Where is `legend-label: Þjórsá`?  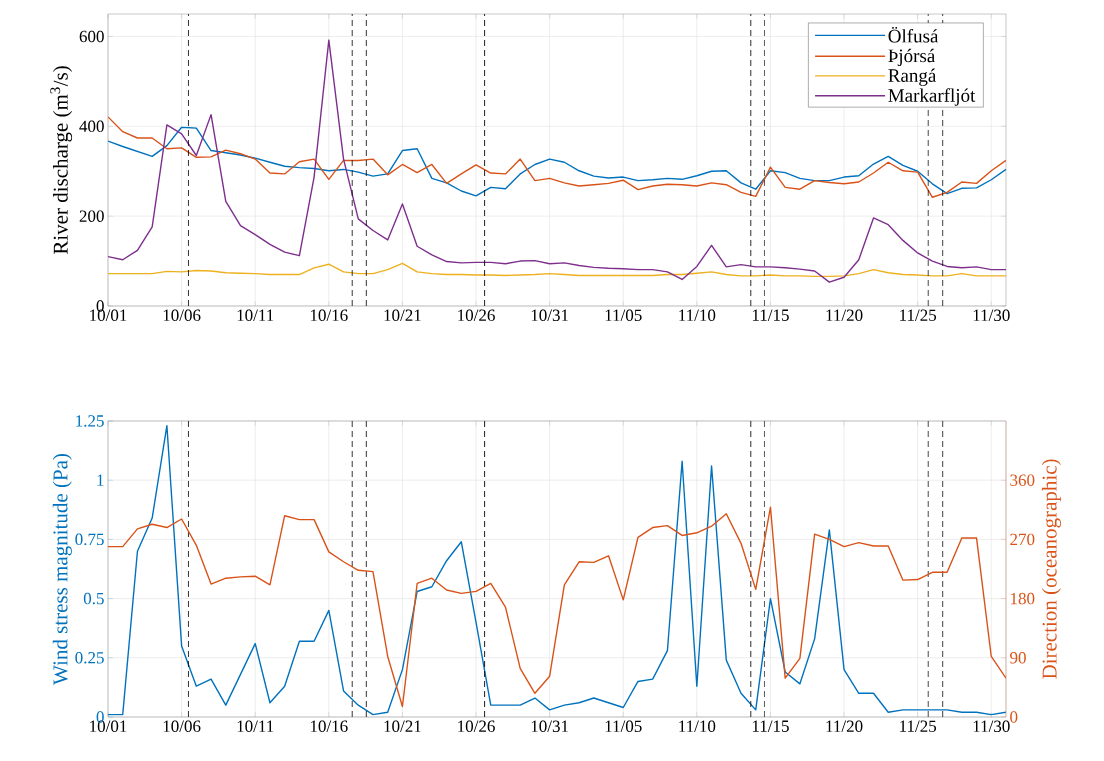
legend-label: Þjórsá is located at coordinates (912, 57).